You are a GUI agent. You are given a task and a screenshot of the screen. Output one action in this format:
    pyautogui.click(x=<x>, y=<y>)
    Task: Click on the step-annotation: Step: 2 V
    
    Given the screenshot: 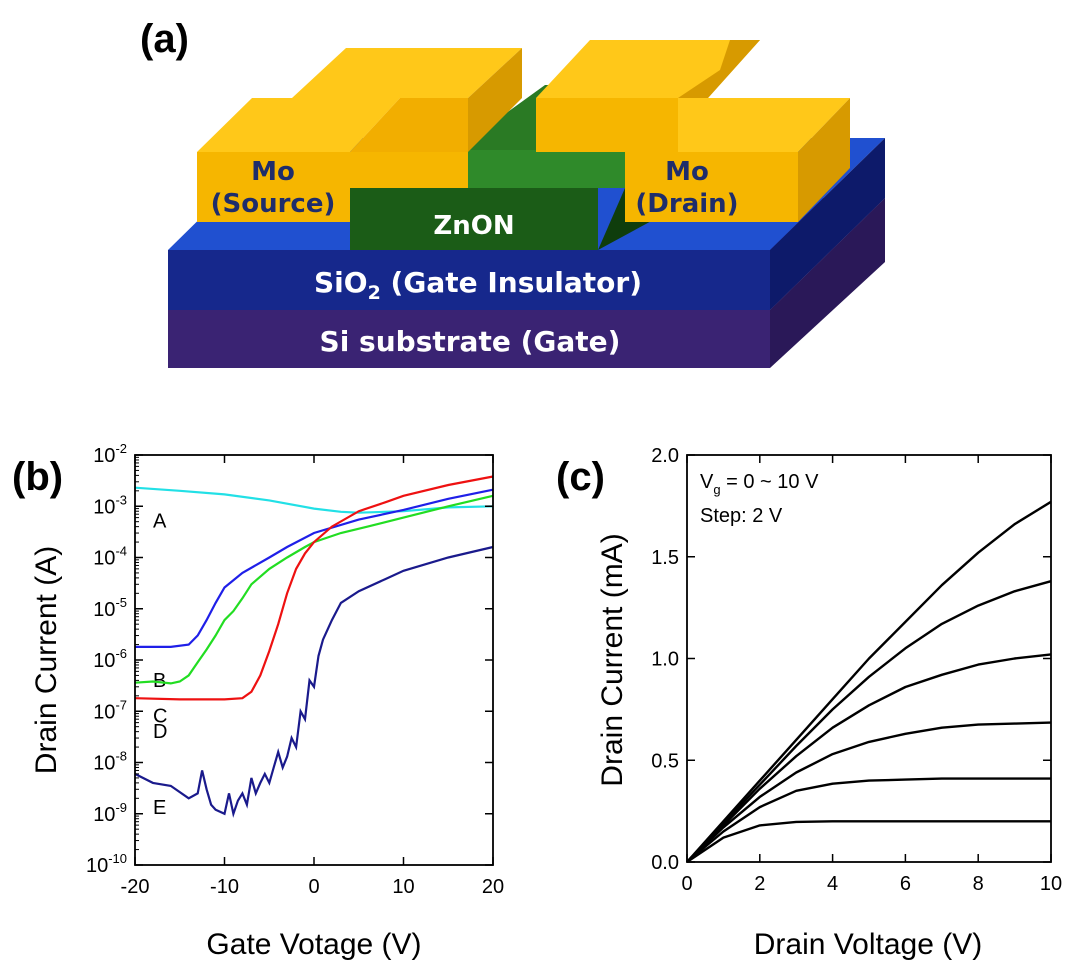 What is the action you would take?
    pyautogui.click(x=741, y=516)
    